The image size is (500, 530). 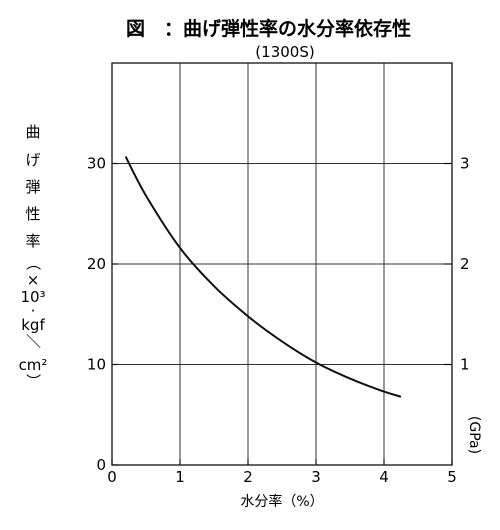 What do you see at coordinates (268, 28) in the screenshot?
I see `chart-title: 図 ：曲げ弾性率の水分率依存性` at bounding box center [268, 28].